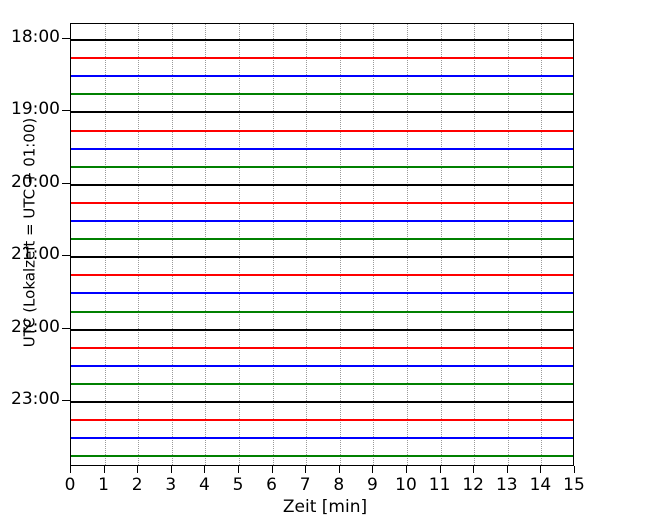 The image size is (650, 520). What do you see at coordinates (137, 485) in the screenshot?
I see `x-axis-tick-label: 2` at bounding box center [137, 485].